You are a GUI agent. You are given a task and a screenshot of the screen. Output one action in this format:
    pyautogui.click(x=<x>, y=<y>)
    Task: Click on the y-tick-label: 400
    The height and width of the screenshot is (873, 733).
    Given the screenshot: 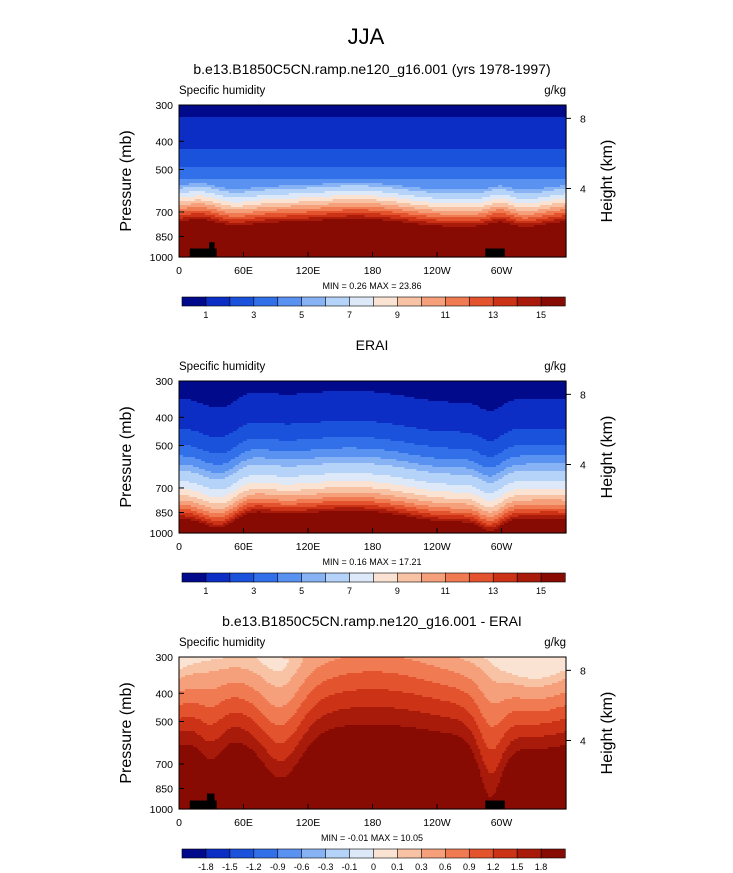 What is the action you would take?
    pyautogui.click(x=164, y=418)
    